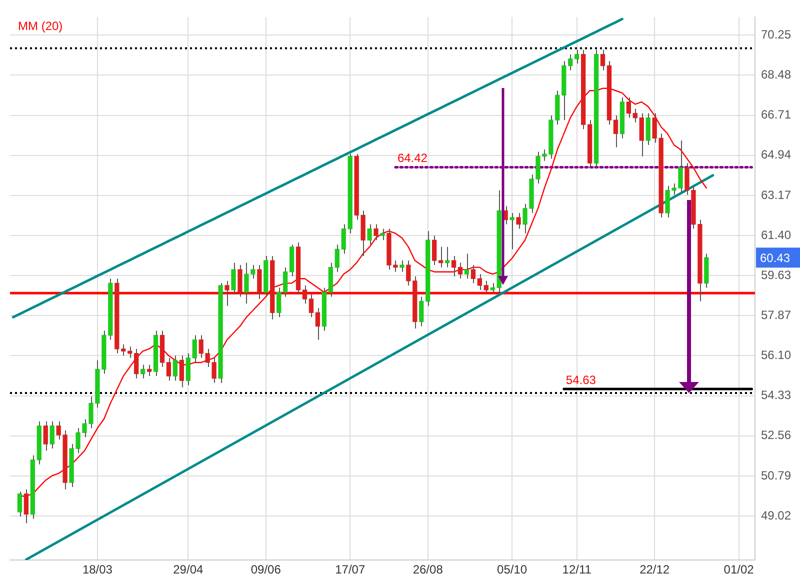 This screenshot has height=580, width=800. Describe the element at coordinates (776, 115) in the screenshot. I see `y-tick-label: 66.71` at that location.